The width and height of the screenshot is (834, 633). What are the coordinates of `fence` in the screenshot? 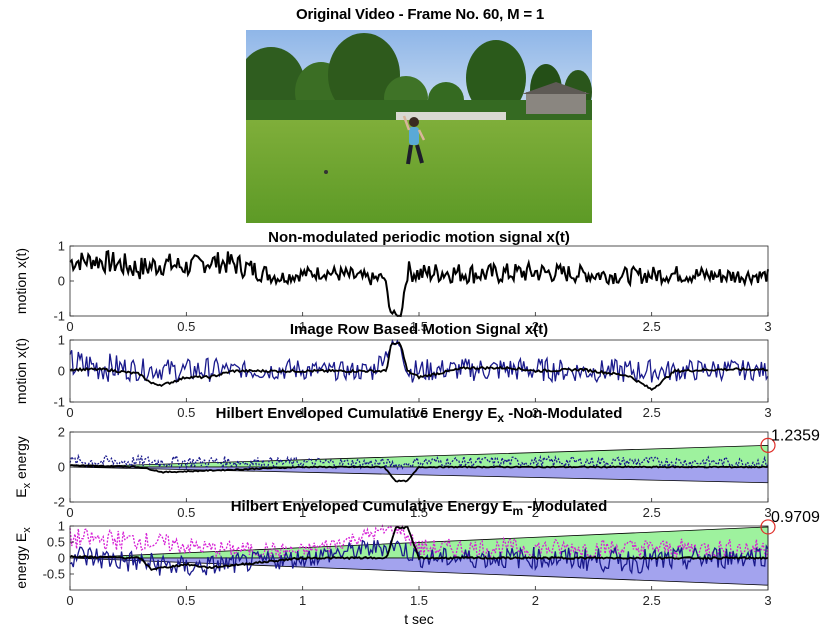 It's located at (451, 116).